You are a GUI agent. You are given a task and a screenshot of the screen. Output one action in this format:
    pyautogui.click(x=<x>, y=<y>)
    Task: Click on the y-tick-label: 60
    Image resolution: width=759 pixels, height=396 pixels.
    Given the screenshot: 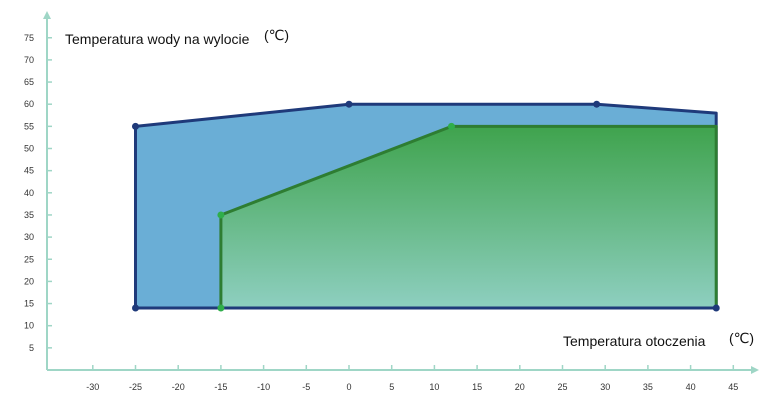 What is the action you would take?
    pyautogui.click(x=29, y=104)
    